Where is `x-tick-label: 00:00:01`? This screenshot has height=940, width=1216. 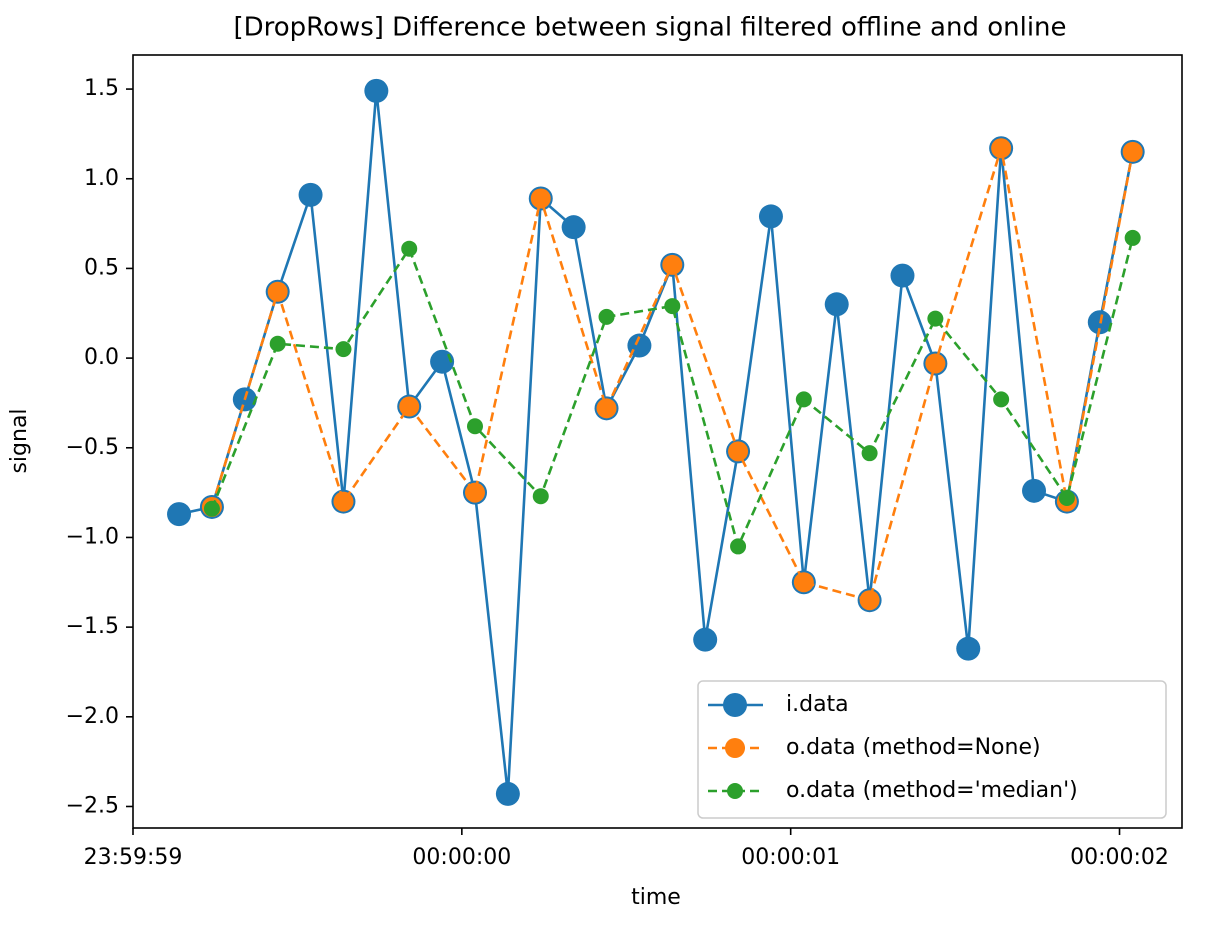
x-tick-label: 00:00:01 is located at coordinates (790, 857).